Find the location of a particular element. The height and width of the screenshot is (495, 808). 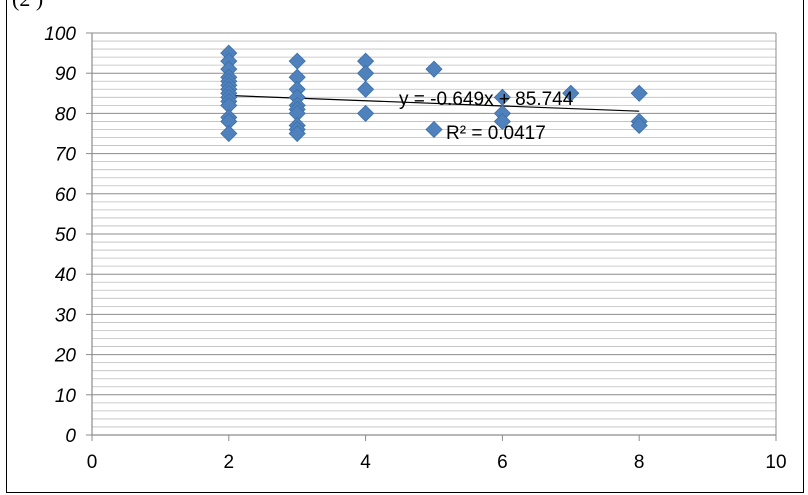

y-tick-label: 50 is located at coordinates (66, 235).